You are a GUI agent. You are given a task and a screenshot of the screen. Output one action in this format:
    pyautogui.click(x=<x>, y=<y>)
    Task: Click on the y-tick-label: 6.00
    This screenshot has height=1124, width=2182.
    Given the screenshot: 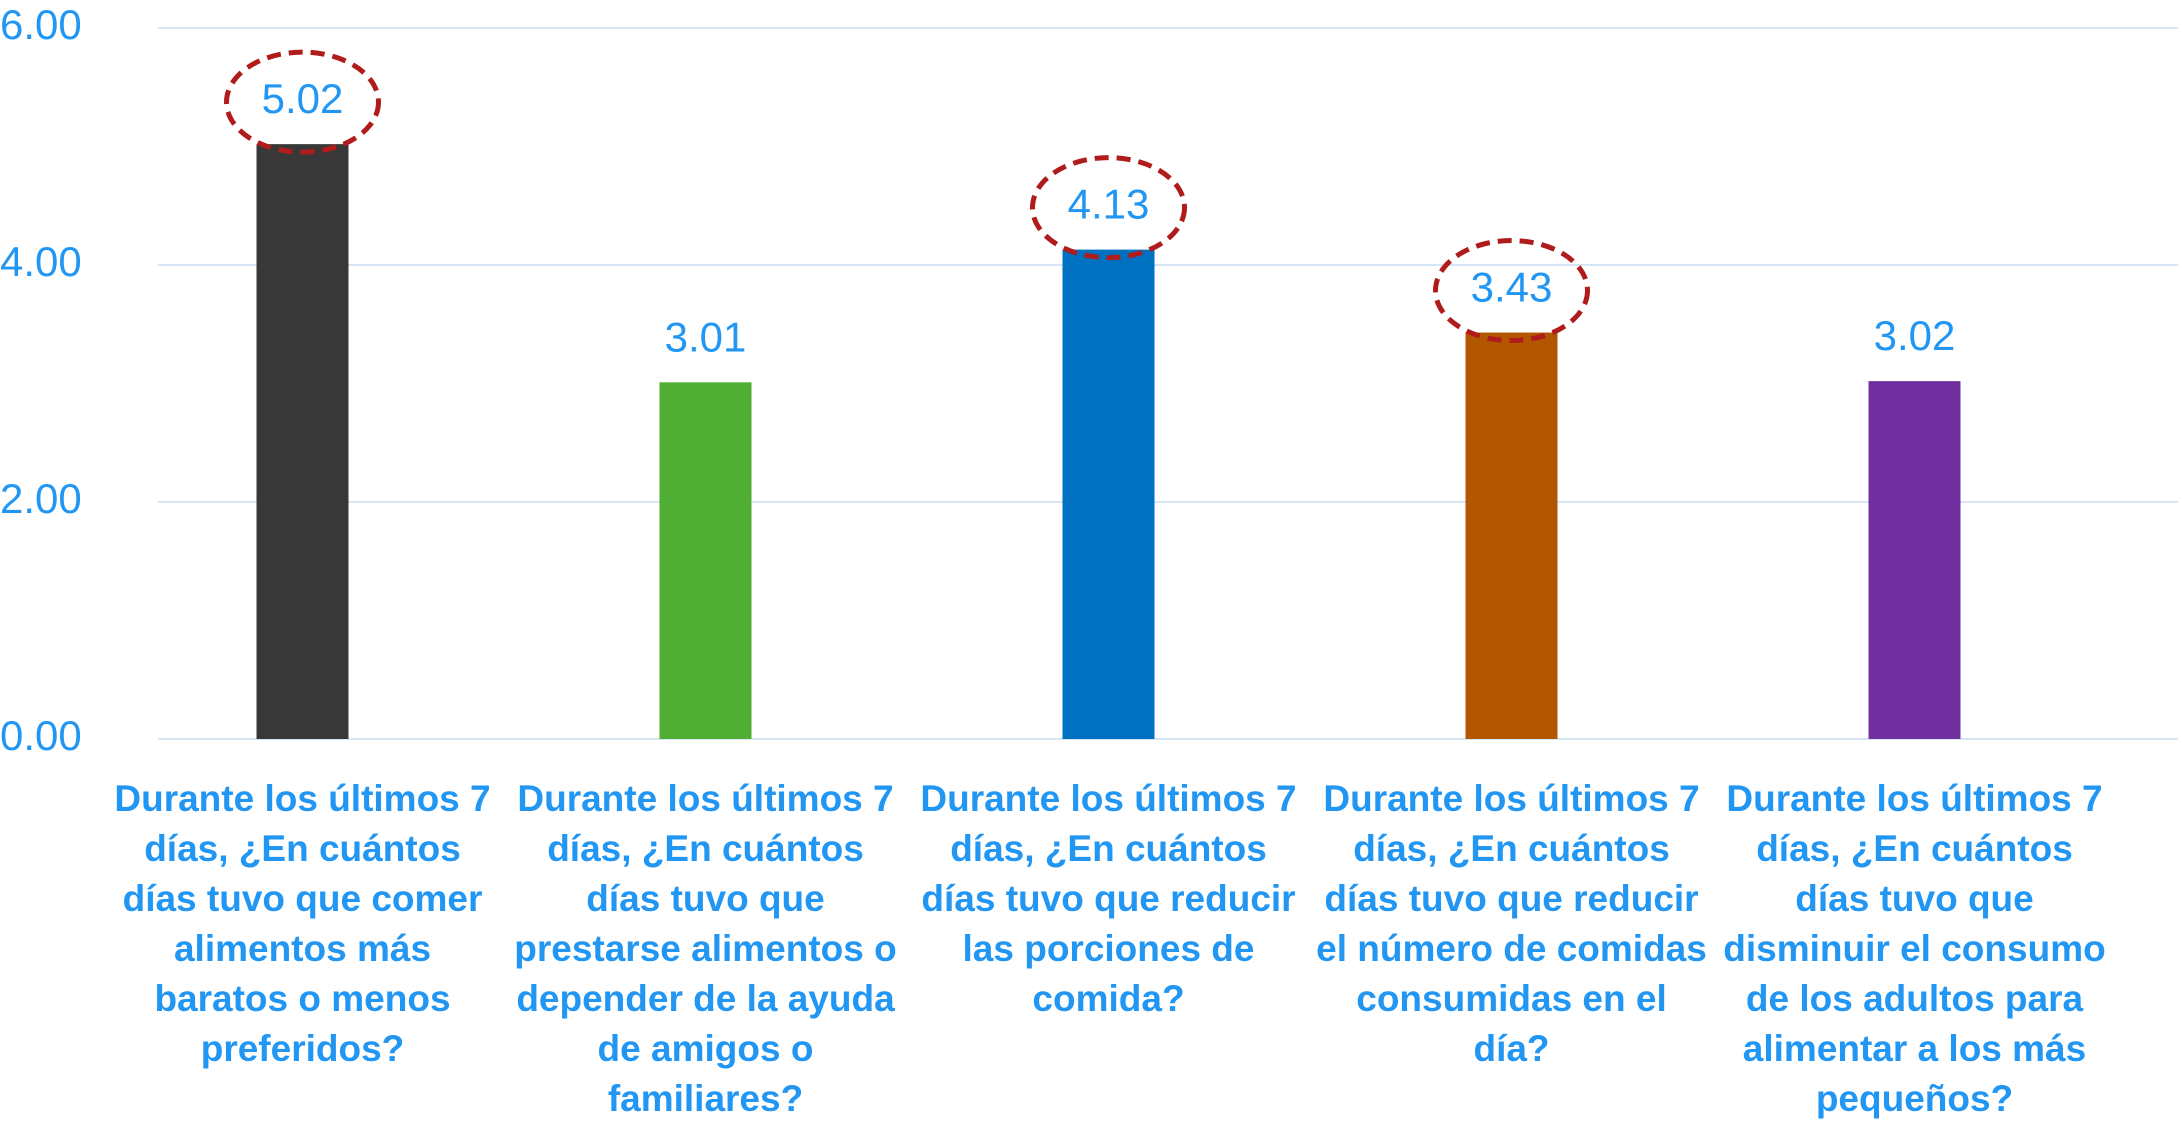 What is the action you would take?
    pyautogui.click(x=41, y=24)
    